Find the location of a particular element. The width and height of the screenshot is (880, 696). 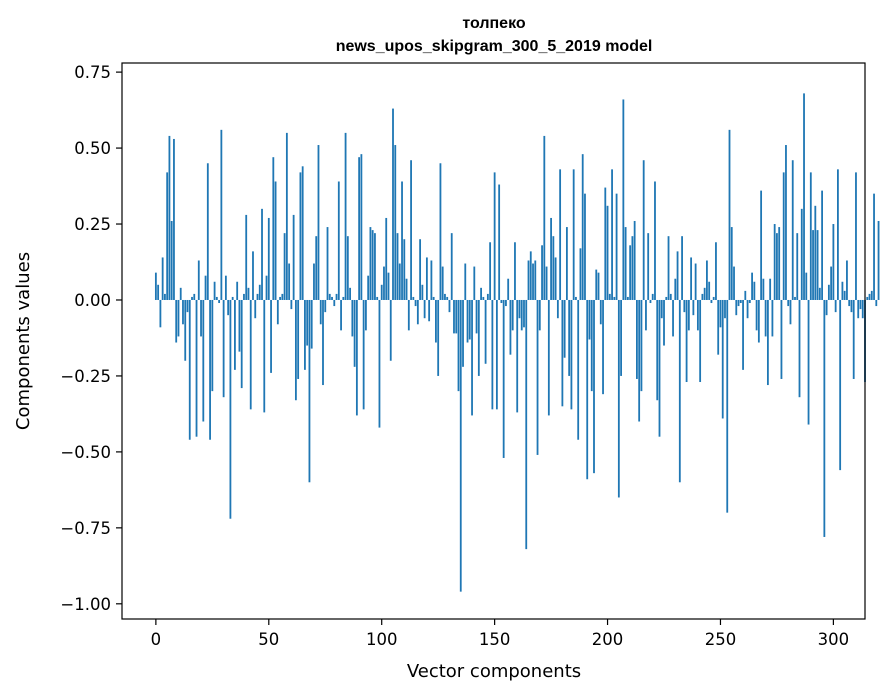

x-tick-label: 250 is located at coordinates (721, 639).